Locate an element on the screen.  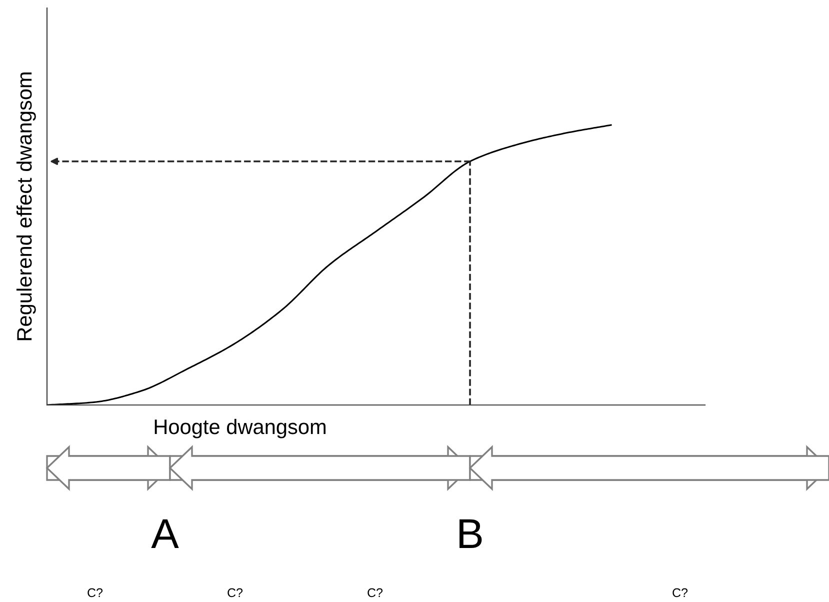
x-axis-title: Hoogte dwangsom is located at coordinates (240, 428).